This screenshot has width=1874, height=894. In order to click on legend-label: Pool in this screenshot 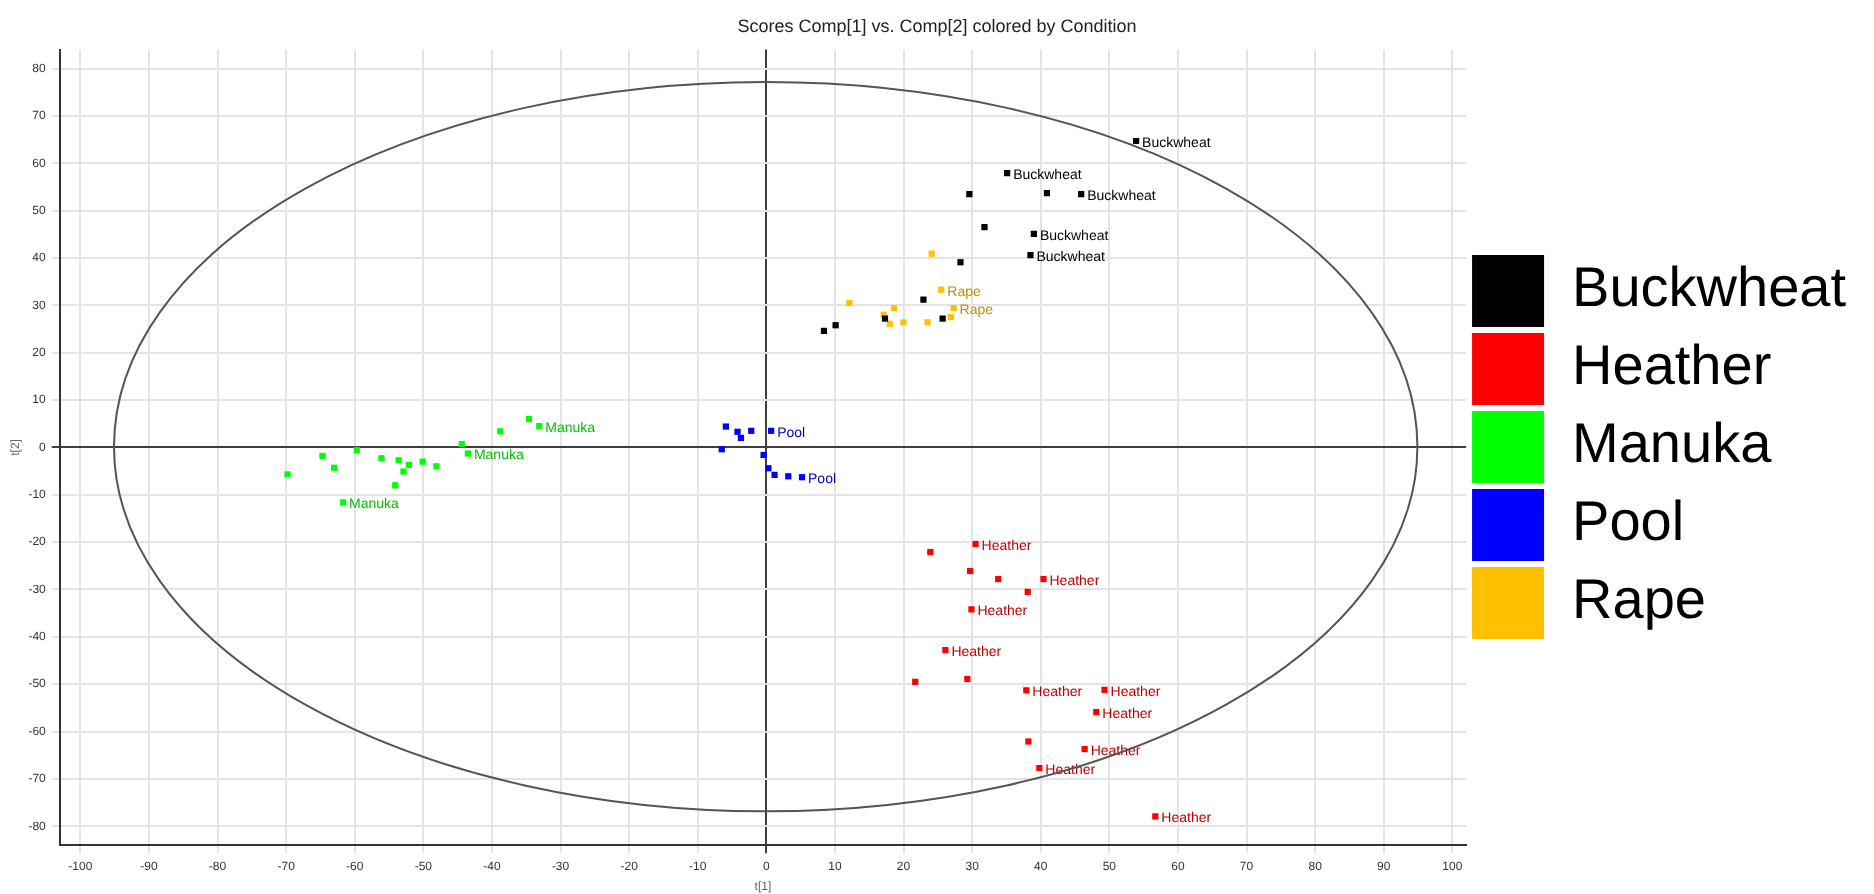, I will do `click(1628, 521)`.